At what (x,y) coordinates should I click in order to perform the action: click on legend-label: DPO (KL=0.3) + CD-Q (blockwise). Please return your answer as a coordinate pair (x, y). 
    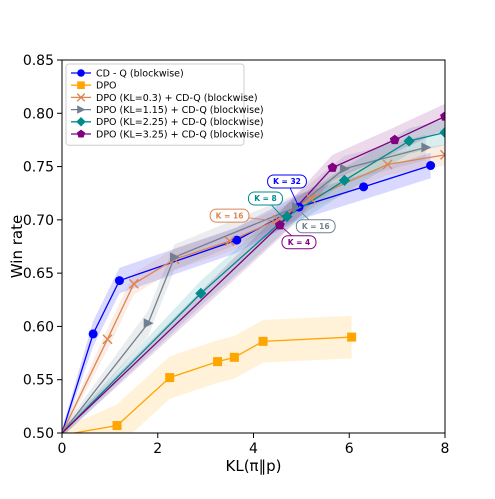
    Looking at the image, I should click on (177, 98).